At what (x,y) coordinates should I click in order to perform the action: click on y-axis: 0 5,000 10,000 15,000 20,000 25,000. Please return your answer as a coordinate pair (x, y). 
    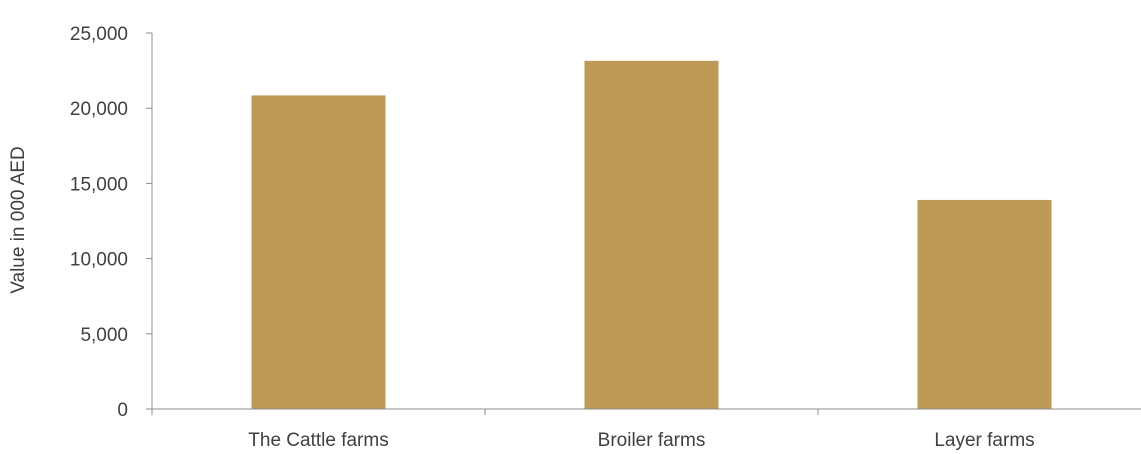
    Looking at the image, I should click on (111, 222).